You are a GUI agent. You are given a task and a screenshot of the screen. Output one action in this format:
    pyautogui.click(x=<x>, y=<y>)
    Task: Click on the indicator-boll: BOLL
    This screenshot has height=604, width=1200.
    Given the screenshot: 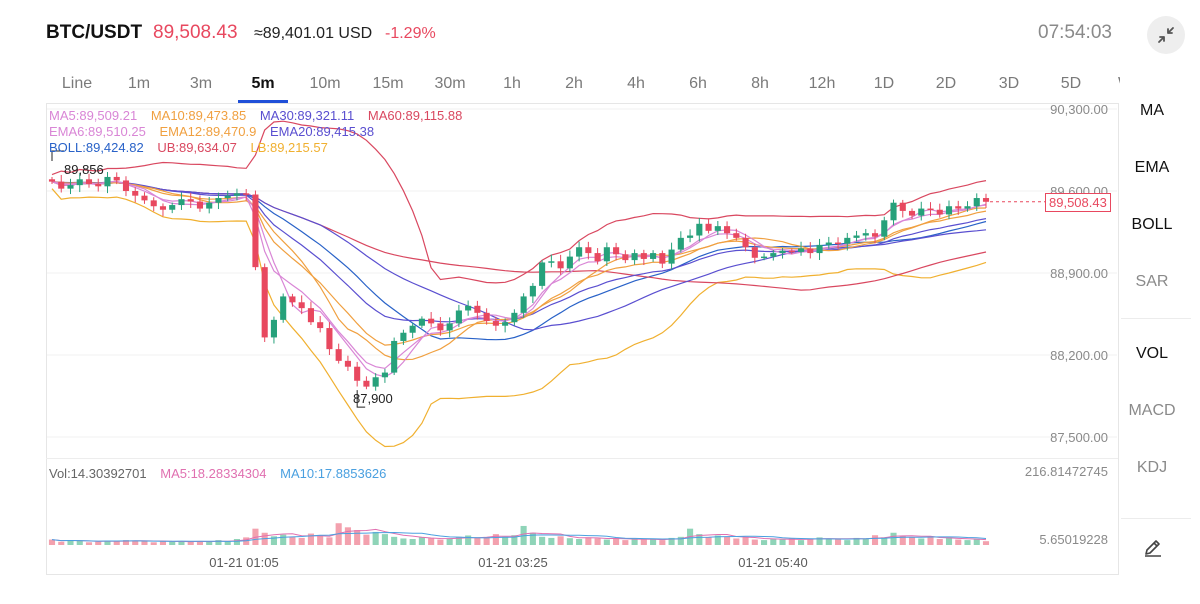 What is the action you would take?
    pyautogui.click(x=1152, y=224)
    